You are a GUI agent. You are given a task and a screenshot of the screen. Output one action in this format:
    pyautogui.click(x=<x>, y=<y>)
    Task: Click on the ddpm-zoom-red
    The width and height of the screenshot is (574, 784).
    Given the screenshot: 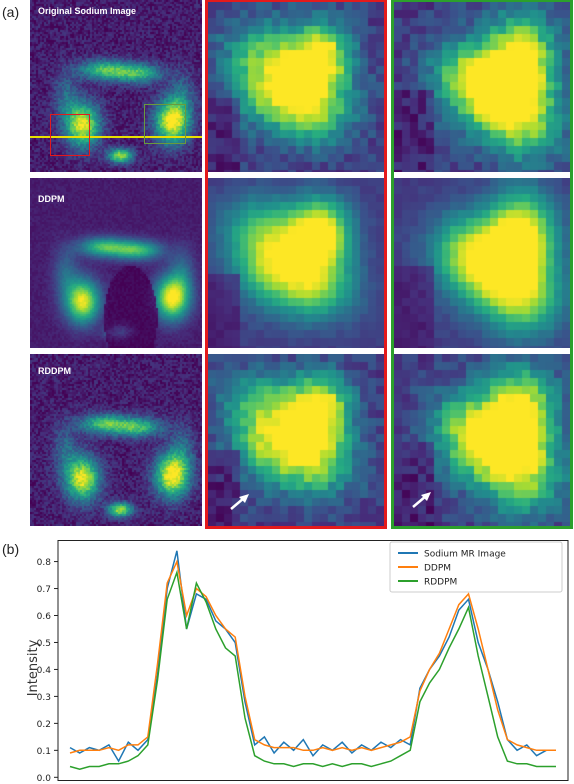 What is the action you would take?
    pyautogui.click(x=296, y=263)
    